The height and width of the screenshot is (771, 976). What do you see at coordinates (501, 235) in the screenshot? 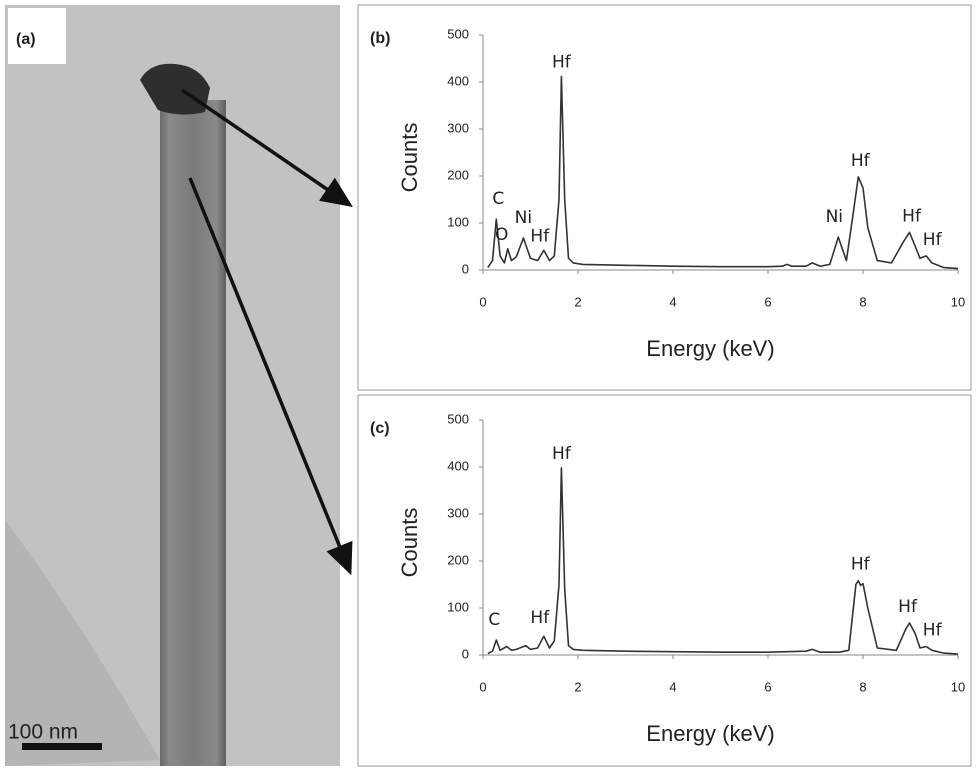
I see `peak-label: O` at bounding box center [501, 235].